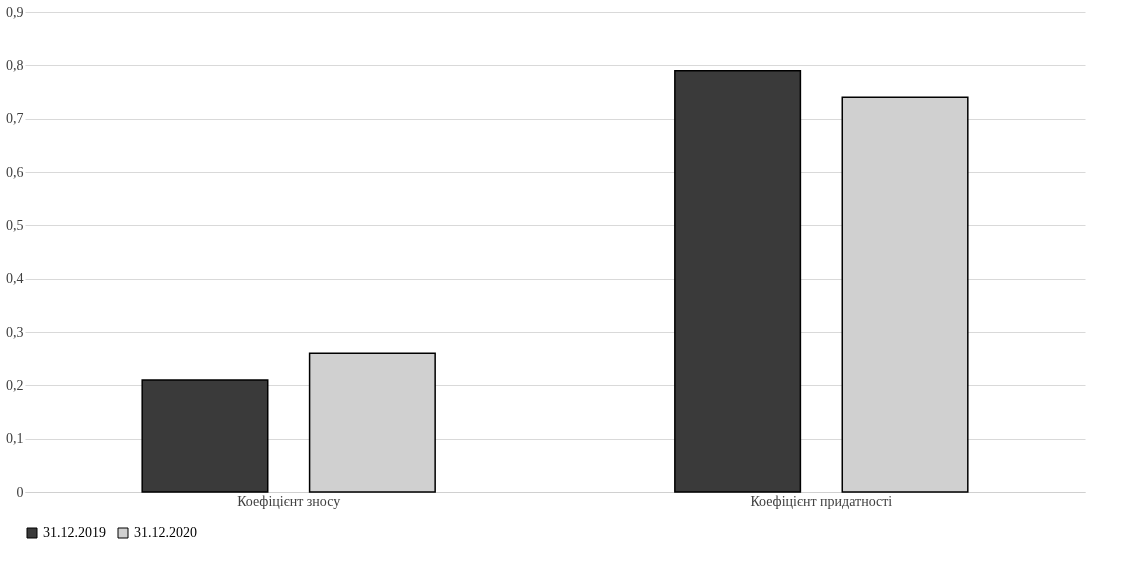  I want to click on legend-label: 31.12.2019, so click(74, 532).